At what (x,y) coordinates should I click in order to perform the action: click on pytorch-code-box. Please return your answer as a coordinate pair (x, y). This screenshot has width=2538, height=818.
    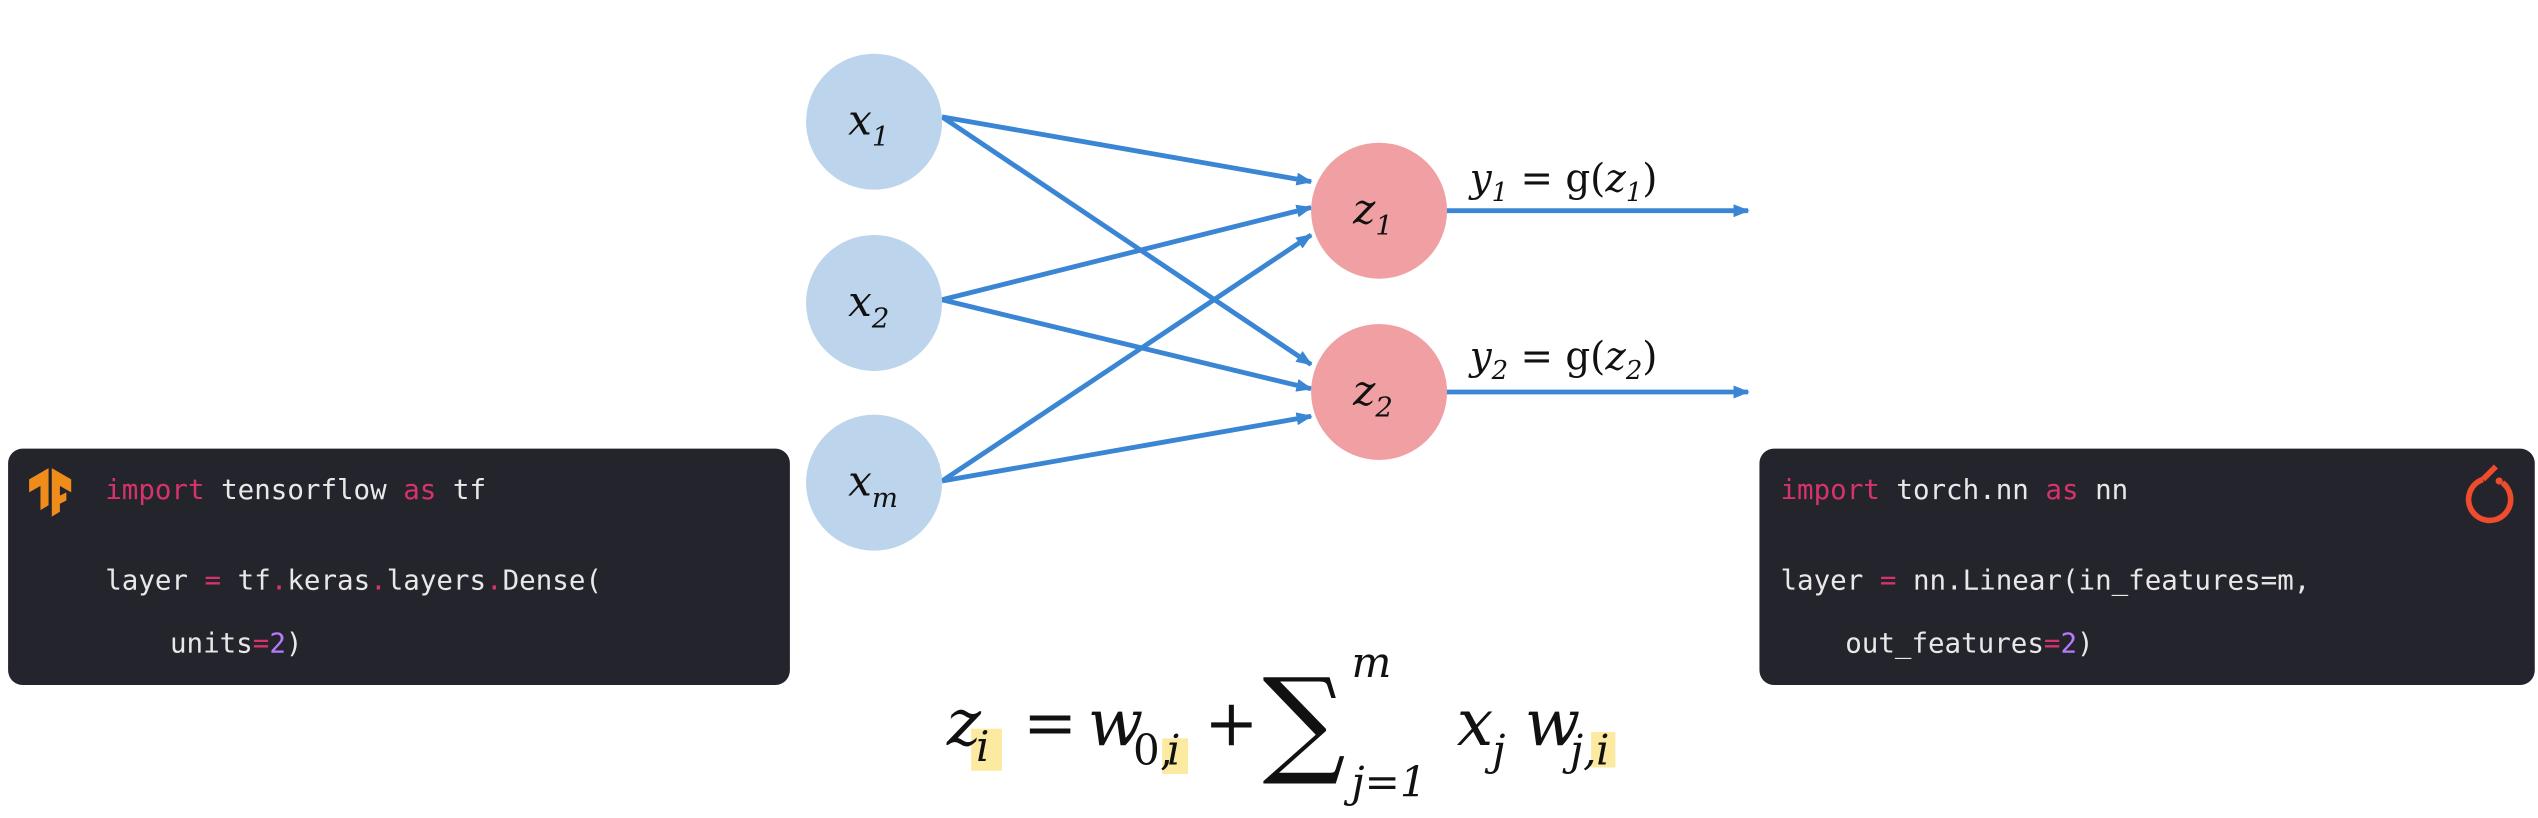
    Looking at the image, I should click on (2147, 566).